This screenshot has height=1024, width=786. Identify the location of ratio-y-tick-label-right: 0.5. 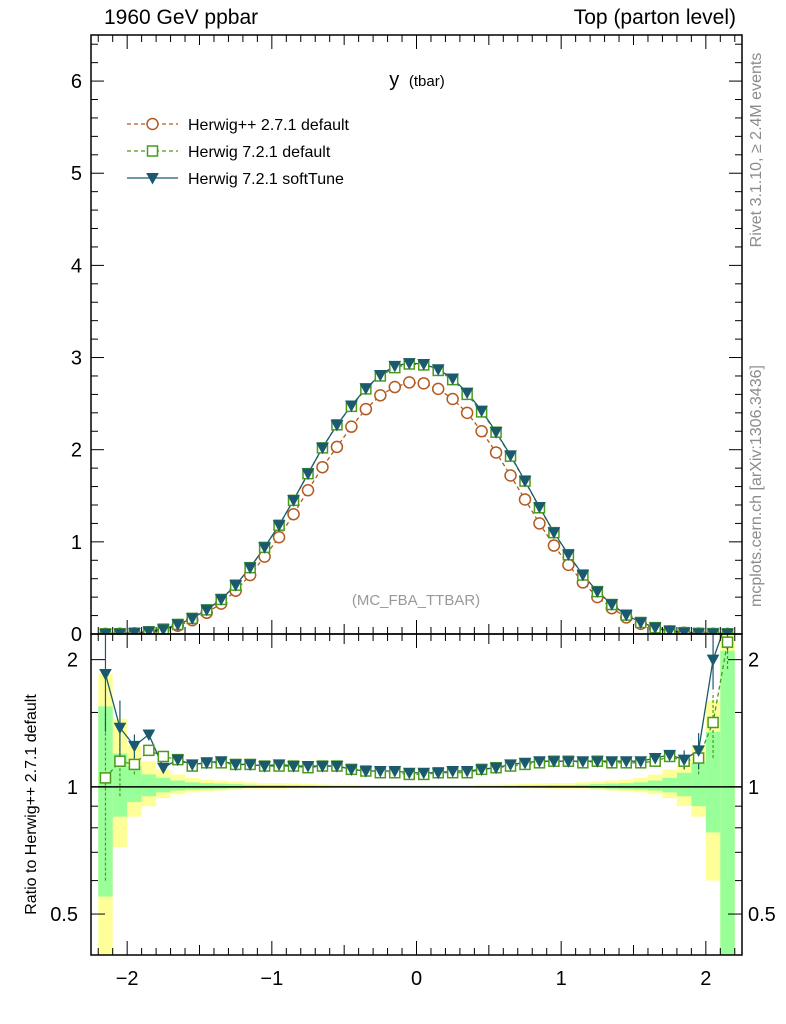
(762, 915).